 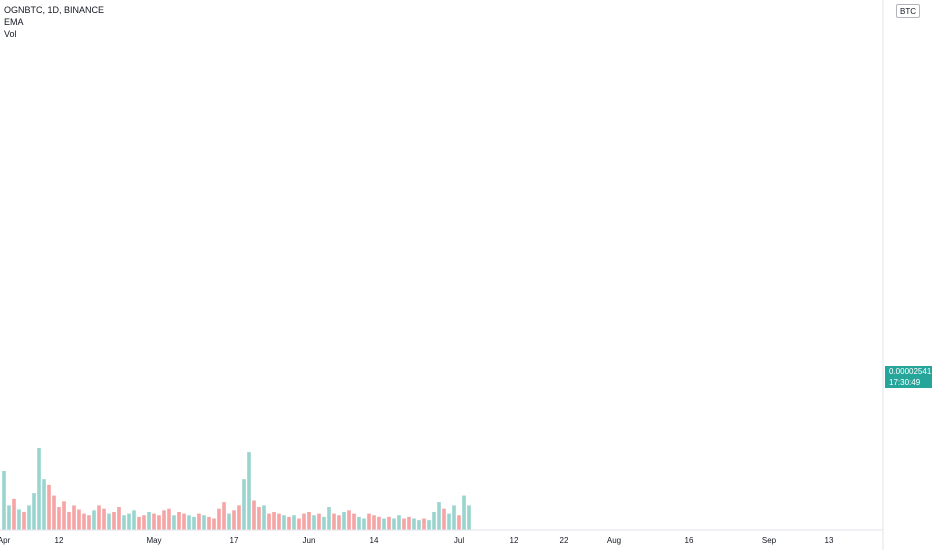 I want to click on time-tick-label: 12, so click(x=514, y=540).